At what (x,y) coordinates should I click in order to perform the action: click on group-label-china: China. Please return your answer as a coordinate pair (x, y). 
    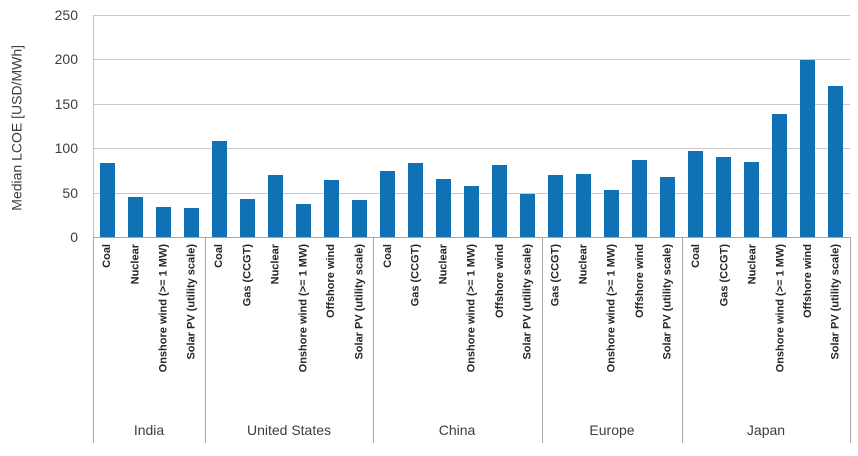
    Looking at the image, I should click on (457, 430).